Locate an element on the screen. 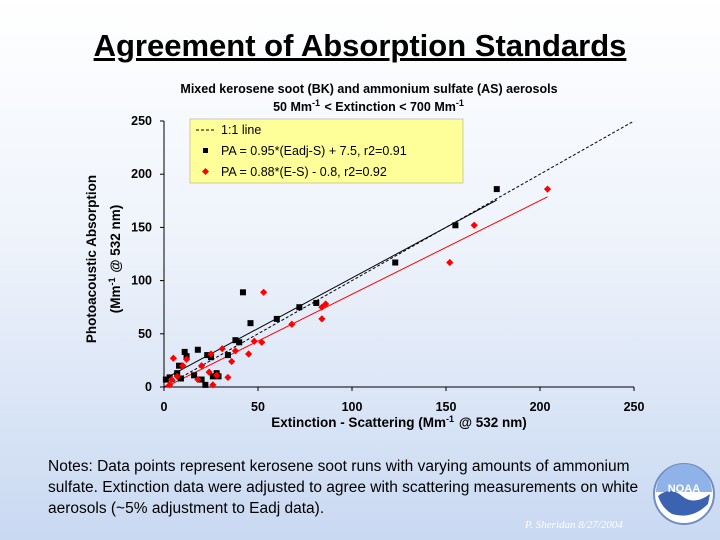 Image resolution: width=720 pixels, height=540 pixels. x-axis-label: Extinction - Scattering (Mm-1 @ 532 nm) is located at coordinates (399, 422).